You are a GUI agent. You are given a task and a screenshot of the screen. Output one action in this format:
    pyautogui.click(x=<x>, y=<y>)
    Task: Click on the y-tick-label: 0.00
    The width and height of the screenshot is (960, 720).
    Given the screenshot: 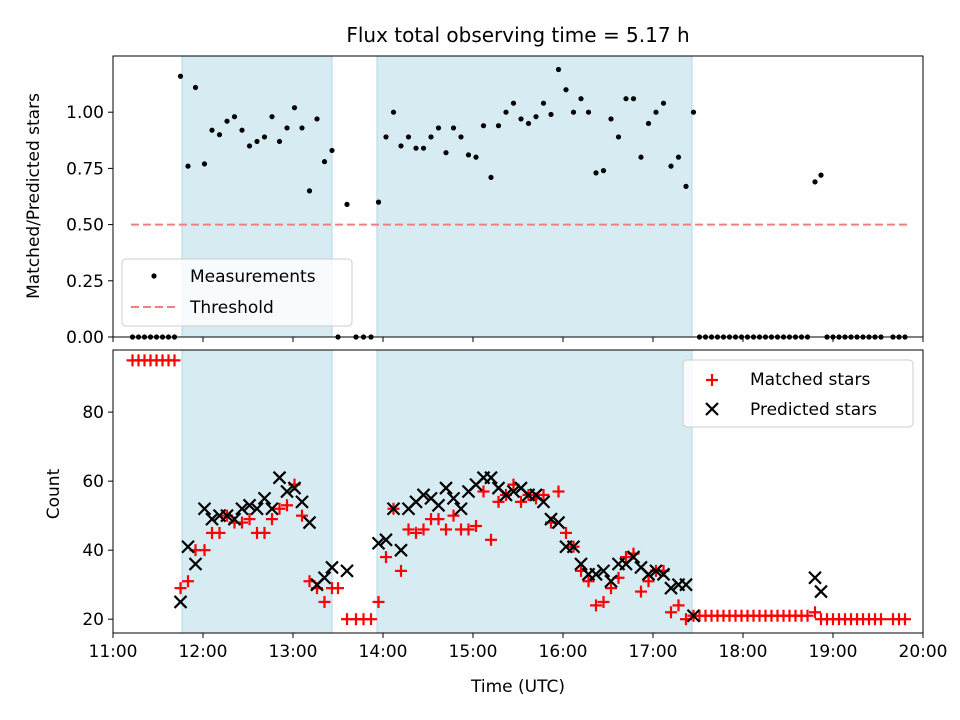 What is the action you would take?
    pyautogui.click(x=85, y=338)
    